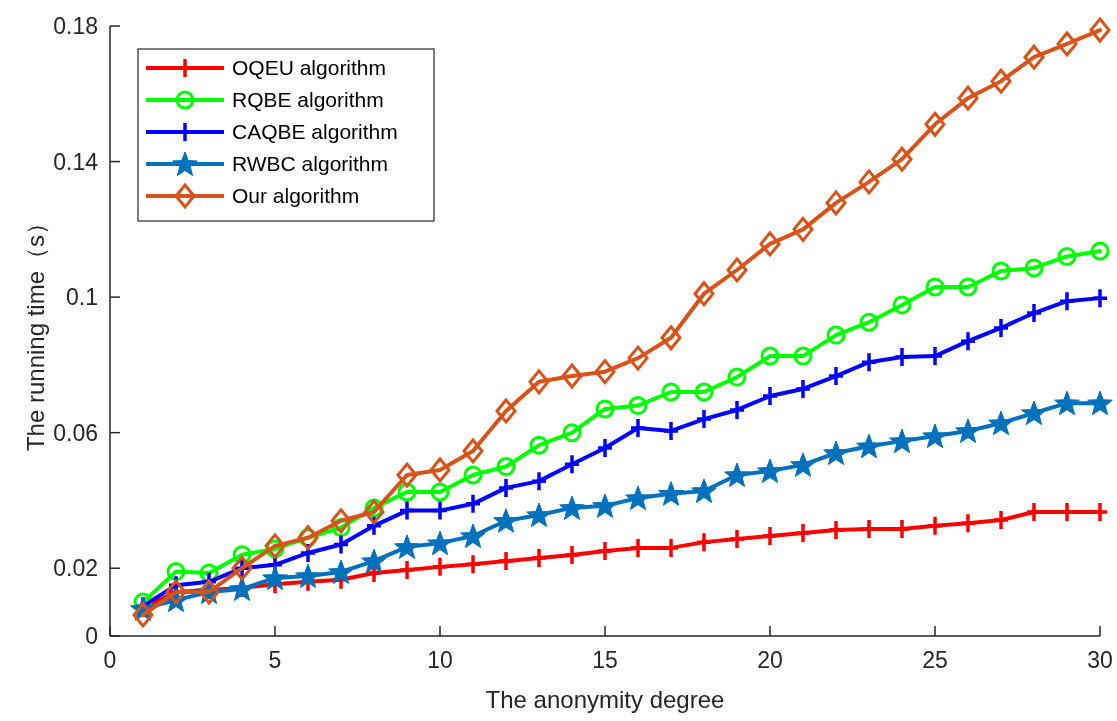  Describe the element at coordinates (935, 660) in the screenshot. I see `x-tick-label: 25` at that location.